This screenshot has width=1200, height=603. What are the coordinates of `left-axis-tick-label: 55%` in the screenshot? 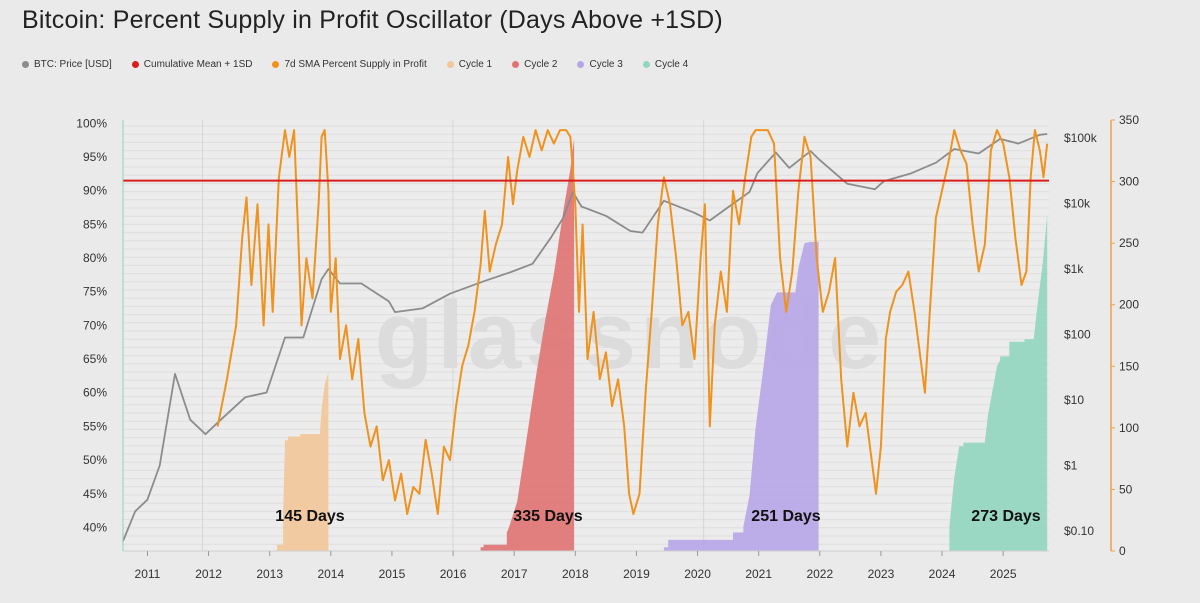 It's located at (95, 426).